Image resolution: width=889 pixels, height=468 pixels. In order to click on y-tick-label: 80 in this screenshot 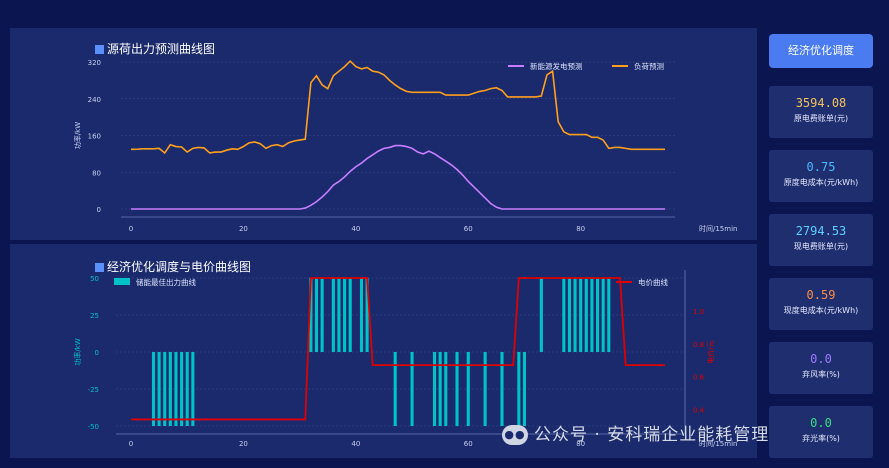, I will do `click(96, 173)`.